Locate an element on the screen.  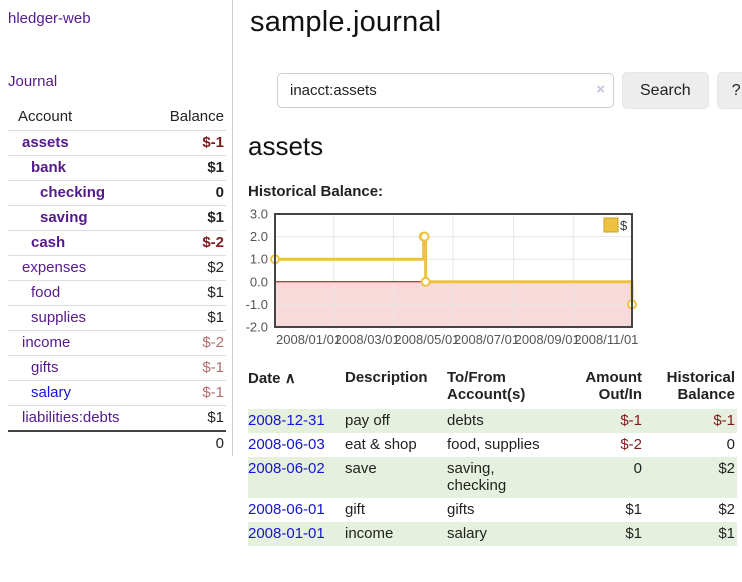
account-row-assets: assets $-1 is located at coordinates (117, 143).